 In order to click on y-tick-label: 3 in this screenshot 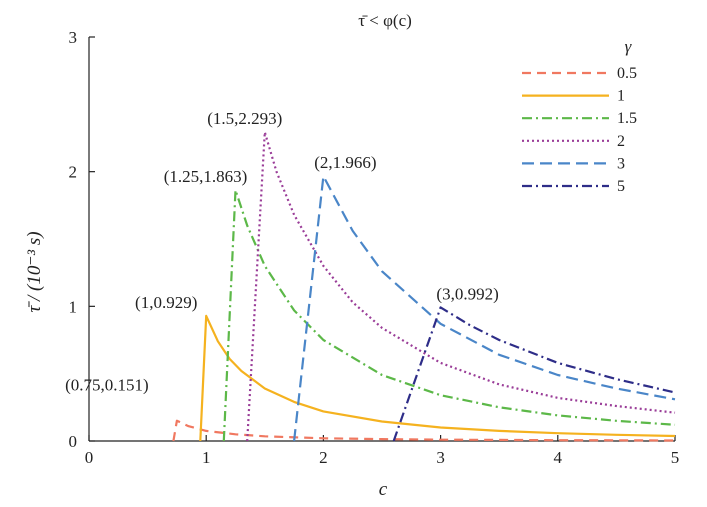, I will do `click(73, 37)`.